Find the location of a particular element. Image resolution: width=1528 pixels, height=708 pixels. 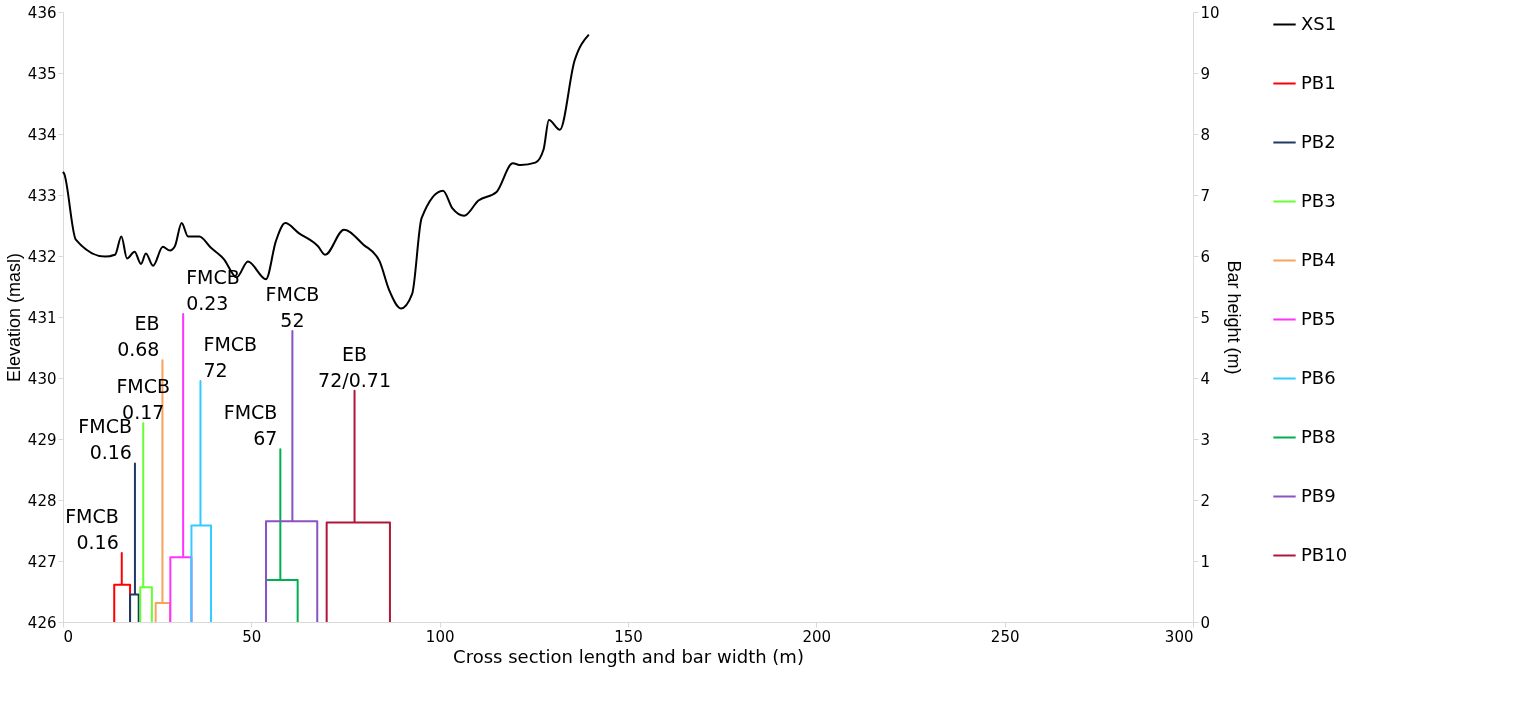

annotation: EB 72/0.71 is located at coordinates (354, 366).